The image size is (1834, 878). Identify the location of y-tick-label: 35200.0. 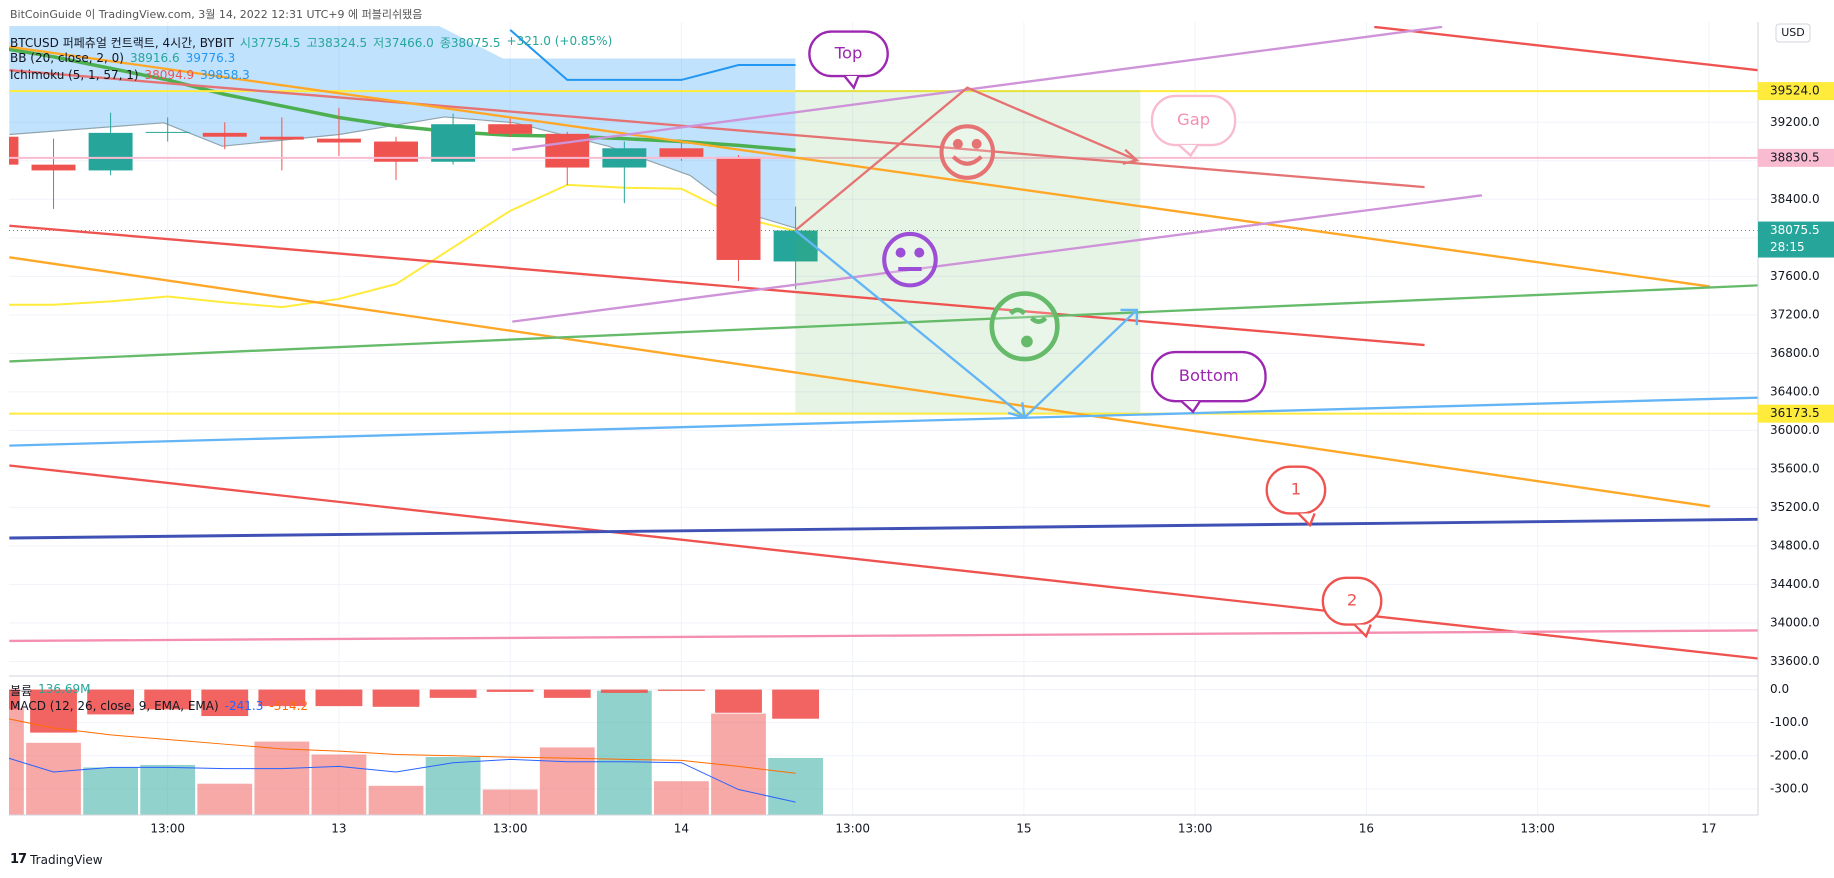
(1795, 507).